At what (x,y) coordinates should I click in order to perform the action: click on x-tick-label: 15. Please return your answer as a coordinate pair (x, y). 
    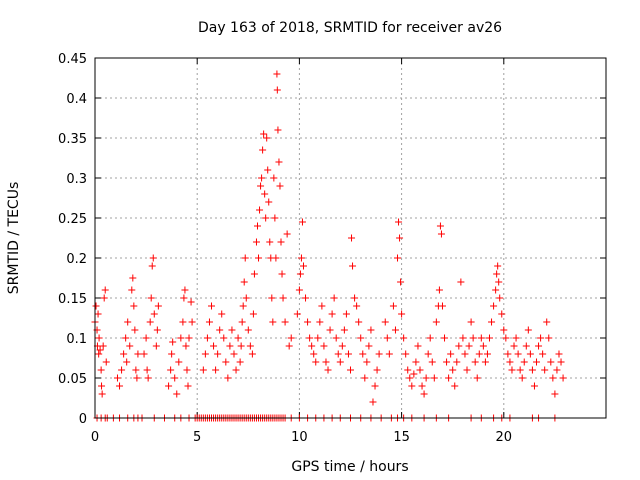
    Looking at the image, I should click on (401, 437).